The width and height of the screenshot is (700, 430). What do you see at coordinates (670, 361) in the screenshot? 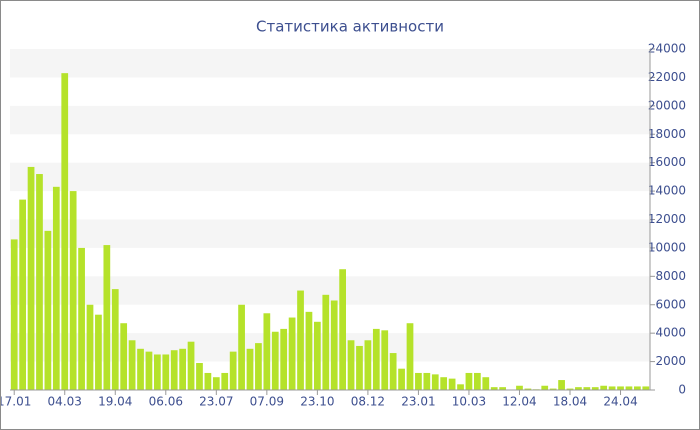
I see `y-tick-label: 2000` at bounding box center [670, 361].